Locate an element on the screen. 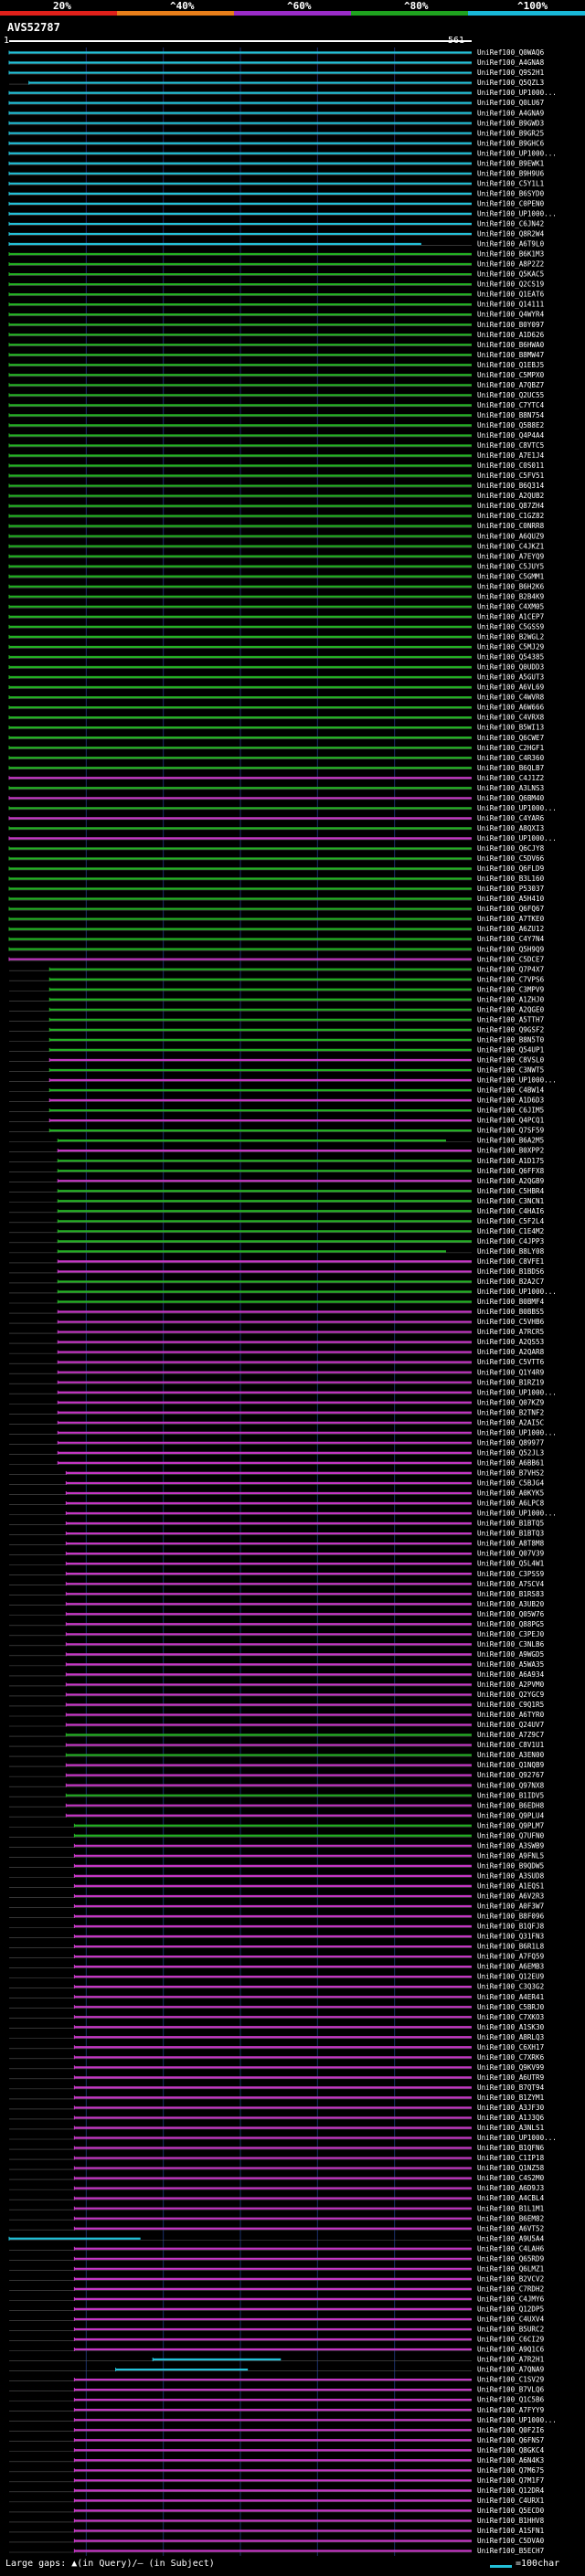 The width and height of the screenshot is (585, 2576). hit-label: UniRef100_B5ECH7 is located at coordinates (511, 2551).